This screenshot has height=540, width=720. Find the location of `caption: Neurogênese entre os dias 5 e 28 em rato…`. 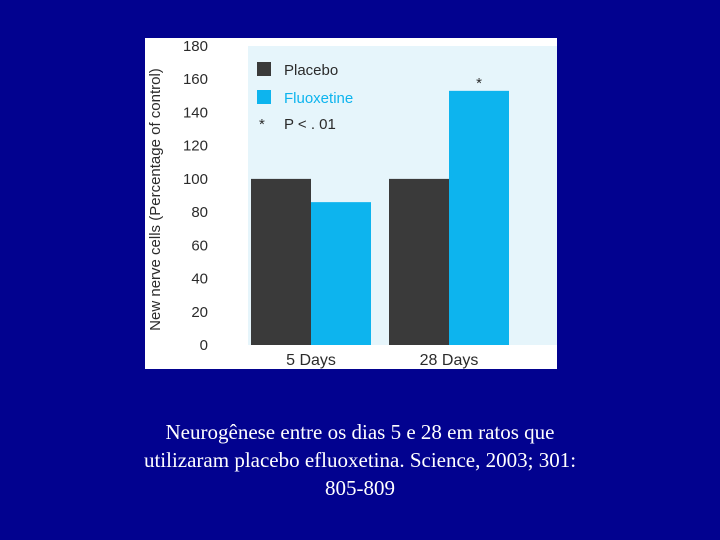

caption: Neurogênese entre os dias 5 e 28 em rato… is located at coordinates (360, 460).